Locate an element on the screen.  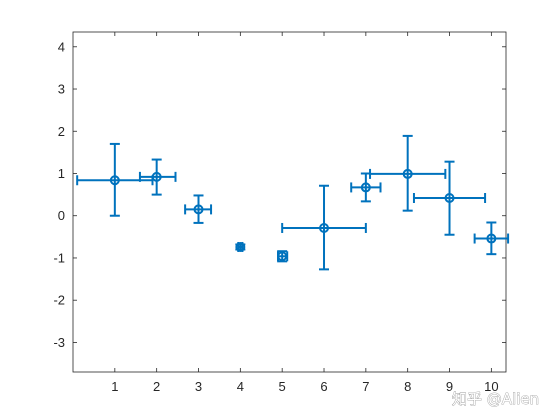
x-tick-label: 2 is located at coordinates (156, 386).